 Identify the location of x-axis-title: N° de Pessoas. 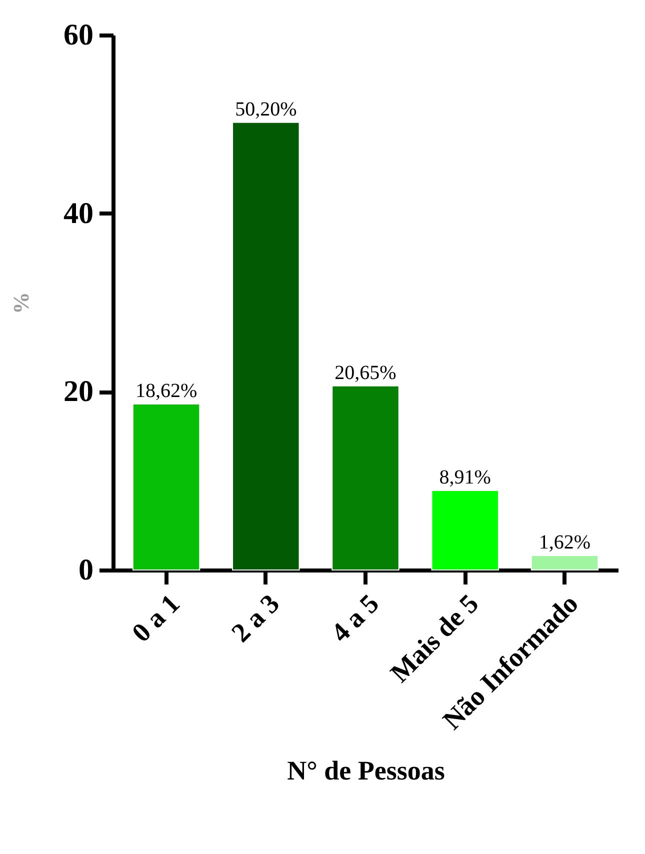
(366, 771).